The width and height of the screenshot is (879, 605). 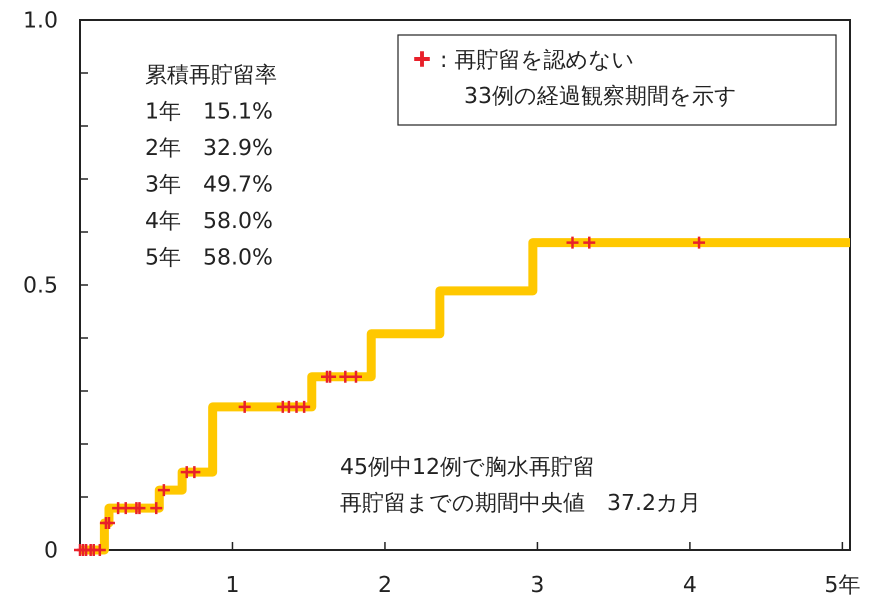 I want to click on y-tick-label: 0.5, so click(x=40, y=286).